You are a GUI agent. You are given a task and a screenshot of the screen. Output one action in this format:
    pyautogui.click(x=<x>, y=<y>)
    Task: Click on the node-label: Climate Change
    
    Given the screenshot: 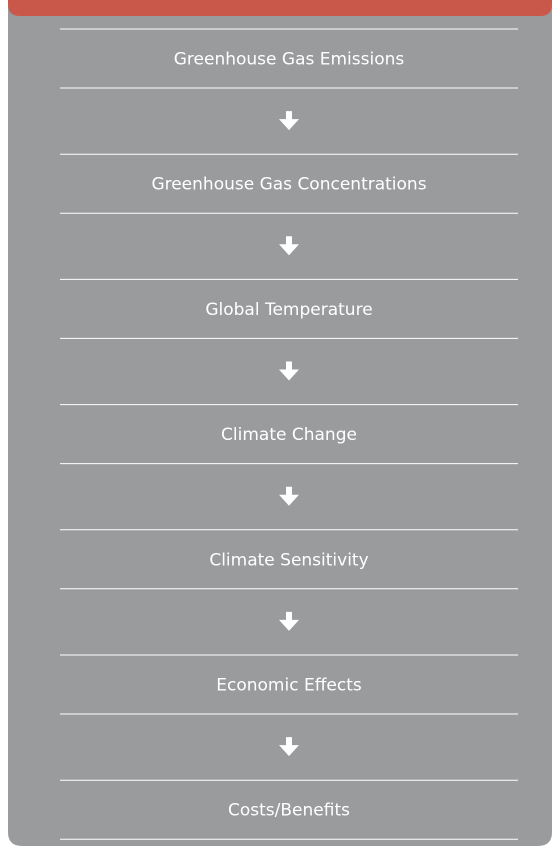 What is the action you would take?
    pyautogui.click(x=289, y=435)
    